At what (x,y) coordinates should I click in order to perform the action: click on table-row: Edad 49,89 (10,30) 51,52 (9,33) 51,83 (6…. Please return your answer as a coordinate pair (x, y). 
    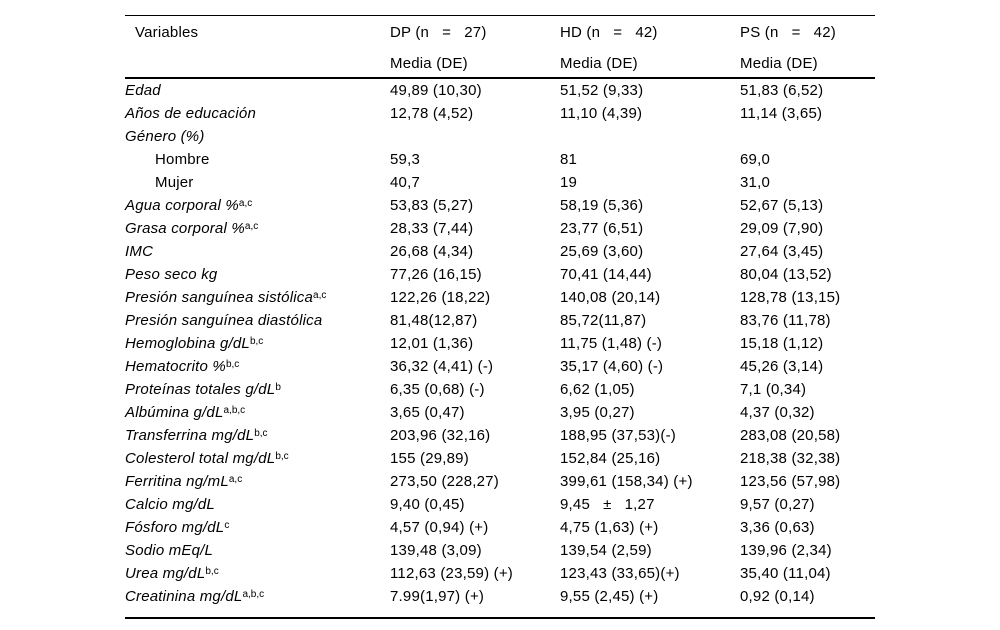
    Looking at the image, I should click on (500, 90).